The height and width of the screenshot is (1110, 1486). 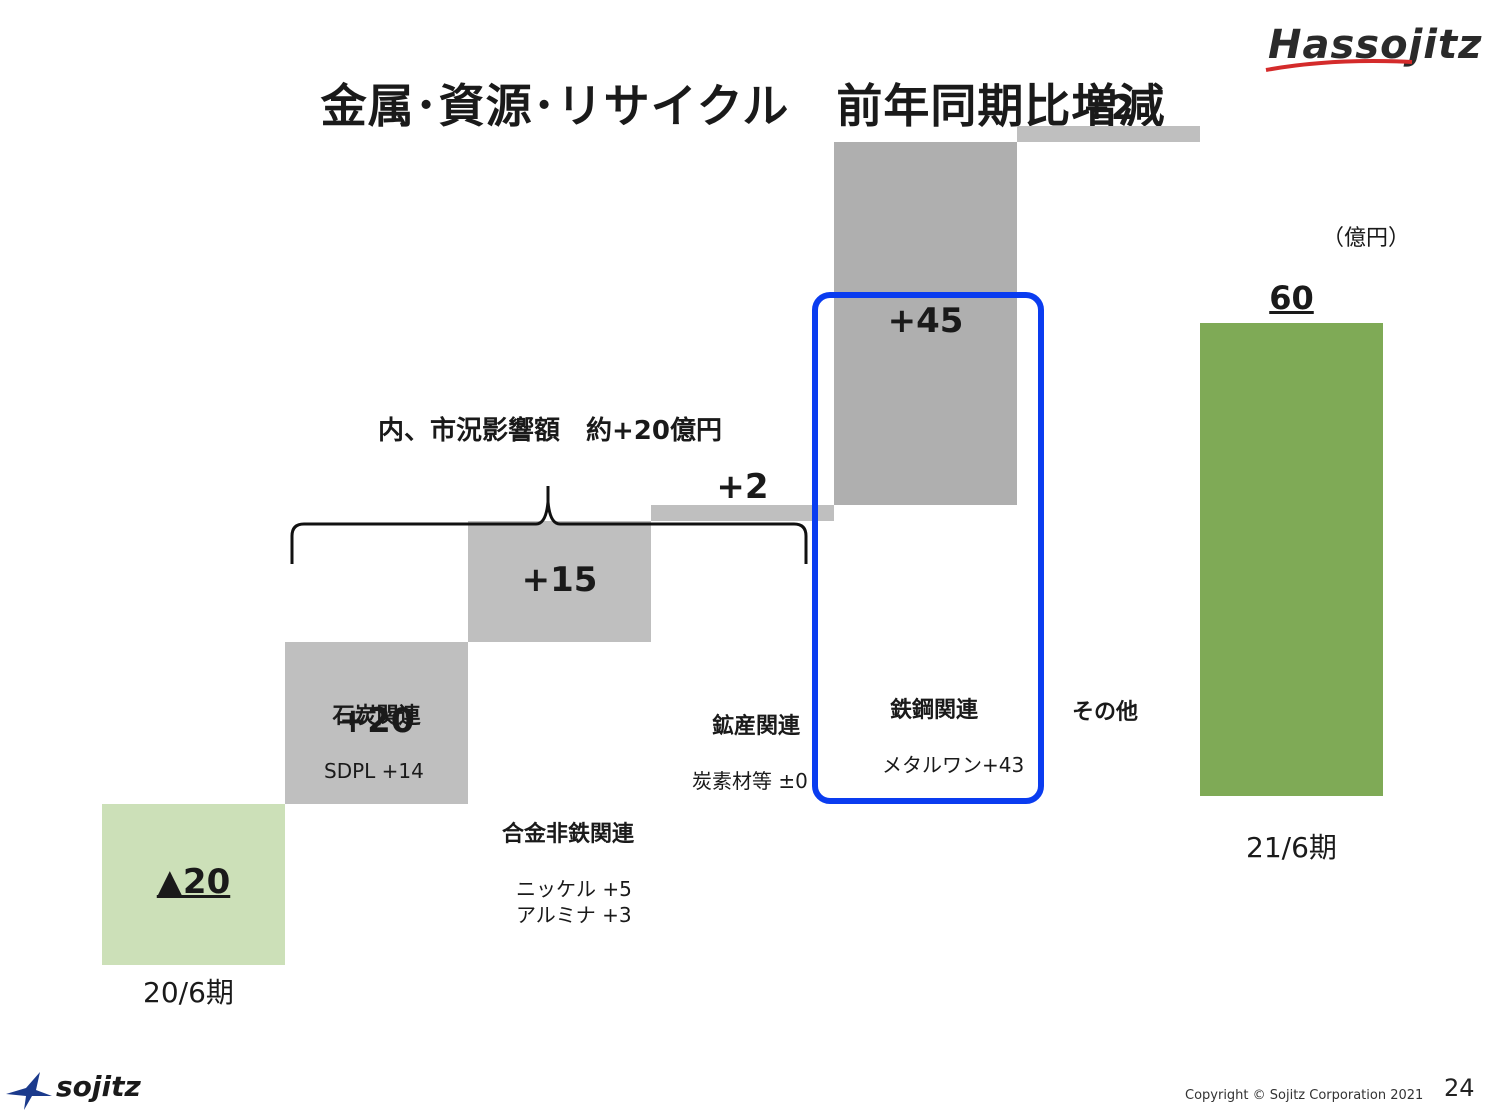 What do you see at coordinates (743, 106) in the screenshot?
I see `page-title: 金属･資源･リサイクル 前年同期比増減` at bounding box center [743, 106].